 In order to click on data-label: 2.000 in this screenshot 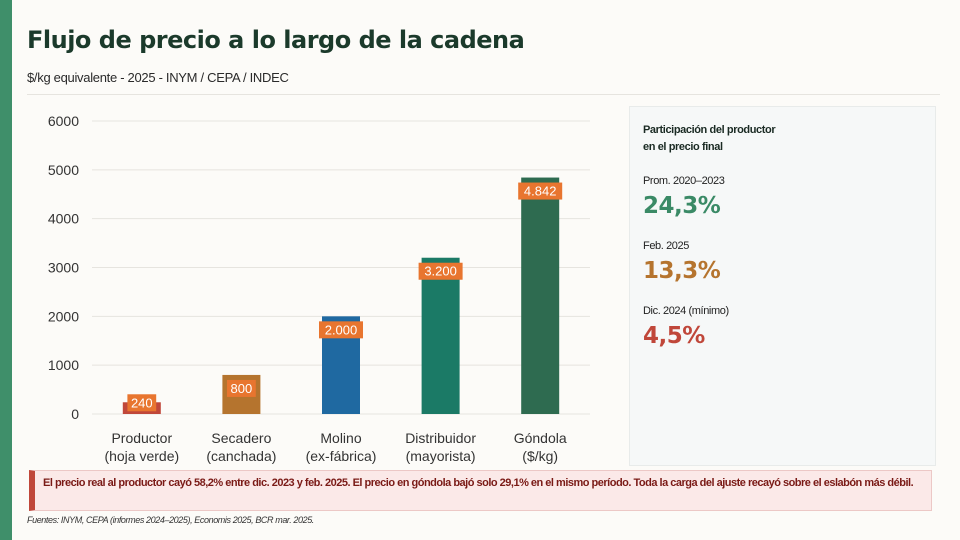, I will do `click(341, 329)`.